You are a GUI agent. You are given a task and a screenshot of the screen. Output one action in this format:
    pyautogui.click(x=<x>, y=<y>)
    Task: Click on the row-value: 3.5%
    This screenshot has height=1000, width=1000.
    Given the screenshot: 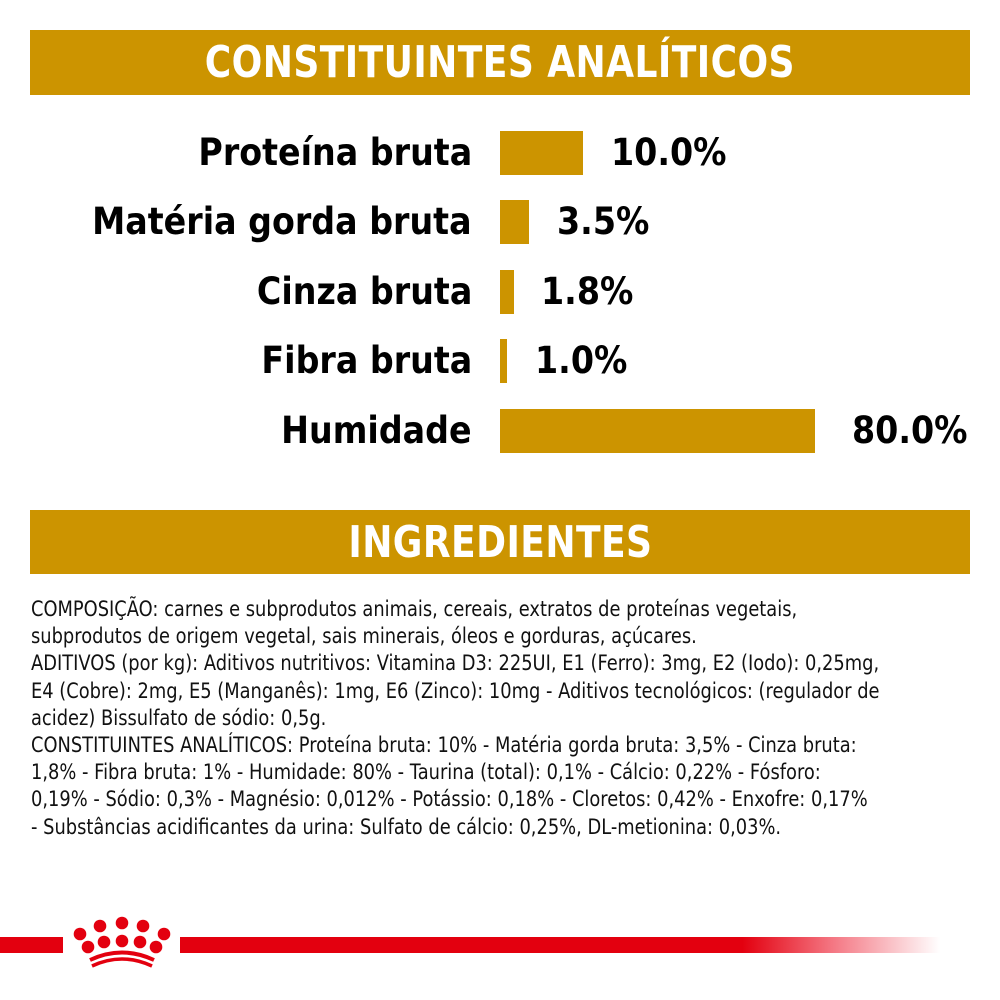 What is the action you would take?
    pyautogui.click(x=603, y=221)
    